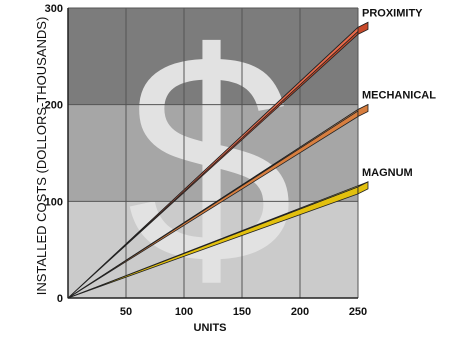 Image resolution: width=450 pixels, height=338 pixels. What do you see at coordinates (54, 106) in the screenshot?
I see `y-tick-label: 200` at bounding box center [54, 106].